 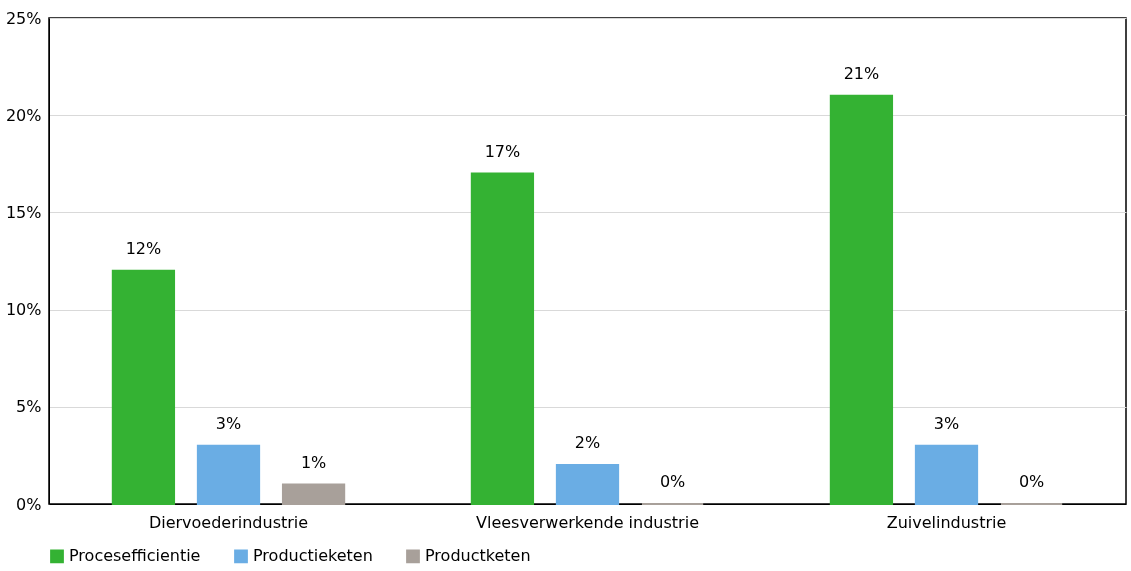 I want to click on data-label: 17%, so click(x=502, y=151).